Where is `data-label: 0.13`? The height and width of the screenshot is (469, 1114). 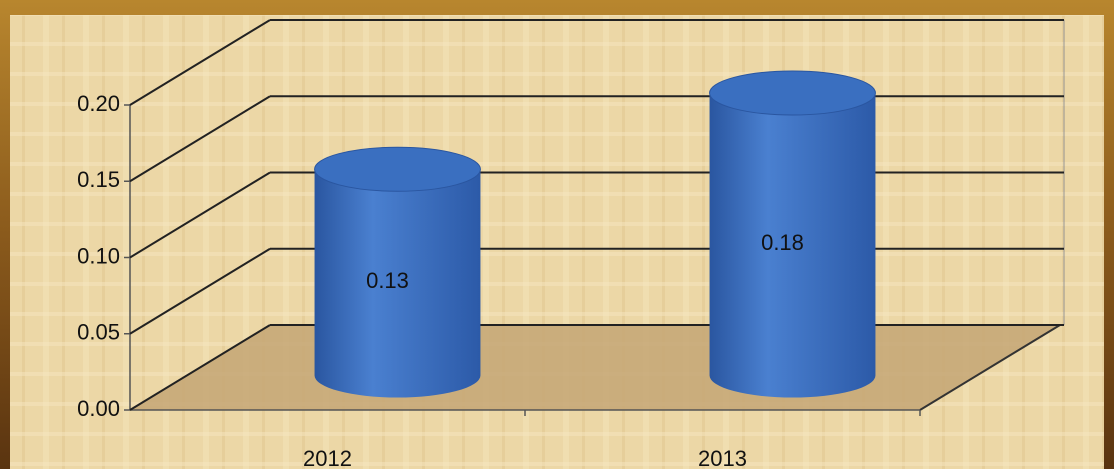
data-label: 0.13 is located at coordinates (387, 280).